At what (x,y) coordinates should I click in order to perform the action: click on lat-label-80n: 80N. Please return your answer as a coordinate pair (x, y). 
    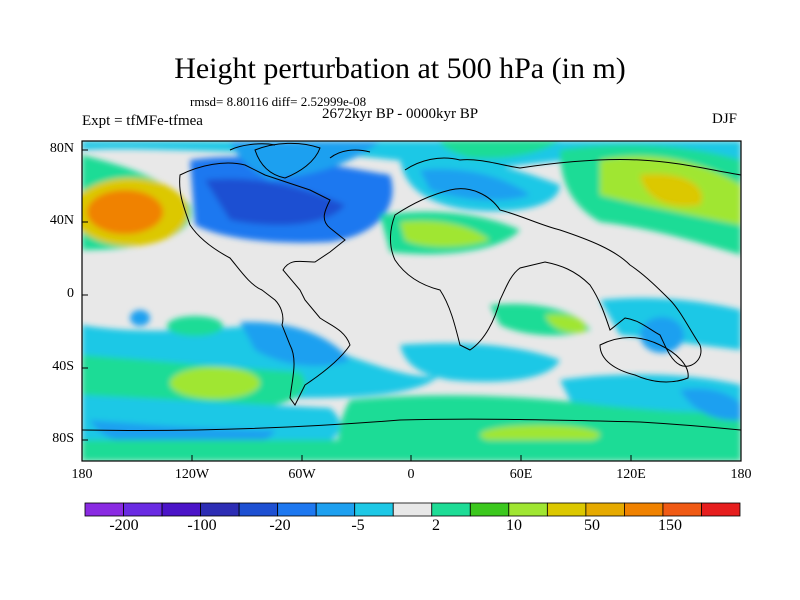
    Looking at the image, I should click on (61, 148).